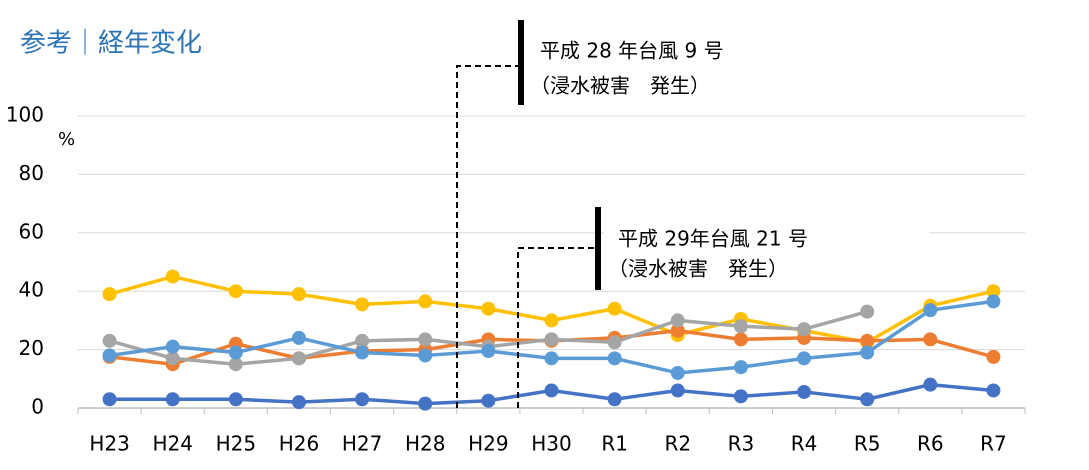 The width and height of the screenshot is (1089, 470). I want to click on annotation-text: 平成 29年台風 21 号, so click(713, 239).